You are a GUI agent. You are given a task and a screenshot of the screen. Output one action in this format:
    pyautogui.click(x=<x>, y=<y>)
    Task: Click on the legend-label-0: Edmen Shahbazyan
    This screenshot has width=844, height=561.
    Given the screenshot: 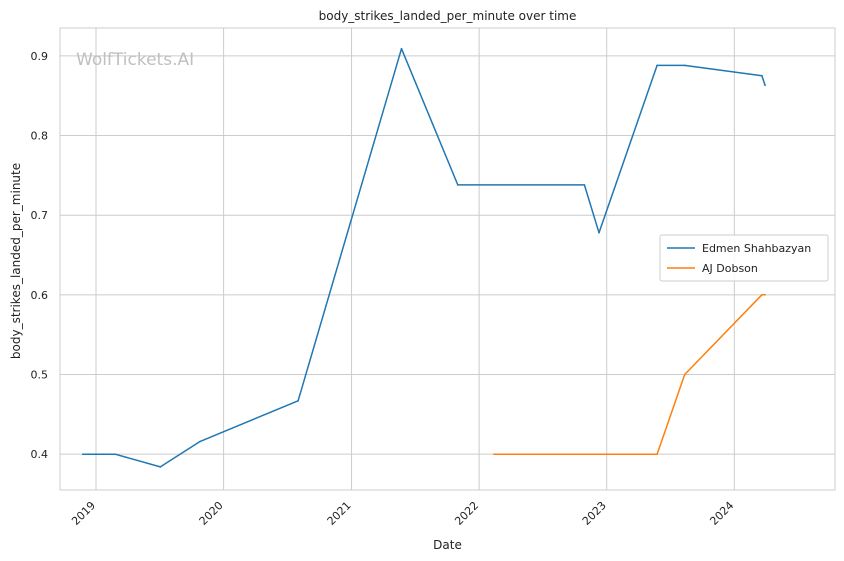 What is the action you would take?
    pyautogui.click(x=756, y=248)
    